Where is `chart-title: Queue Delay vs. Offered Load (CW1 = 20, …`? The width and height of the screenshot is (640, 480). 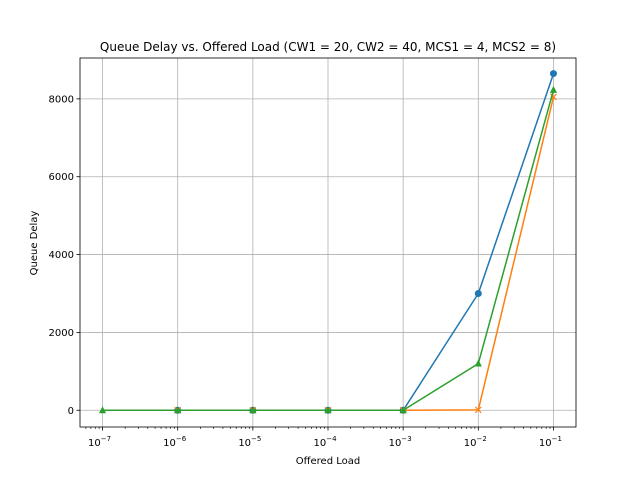
chart-title: Queue Delay vs. Offered Load (CW1 = 20, … is located at coordinates (328, 47).